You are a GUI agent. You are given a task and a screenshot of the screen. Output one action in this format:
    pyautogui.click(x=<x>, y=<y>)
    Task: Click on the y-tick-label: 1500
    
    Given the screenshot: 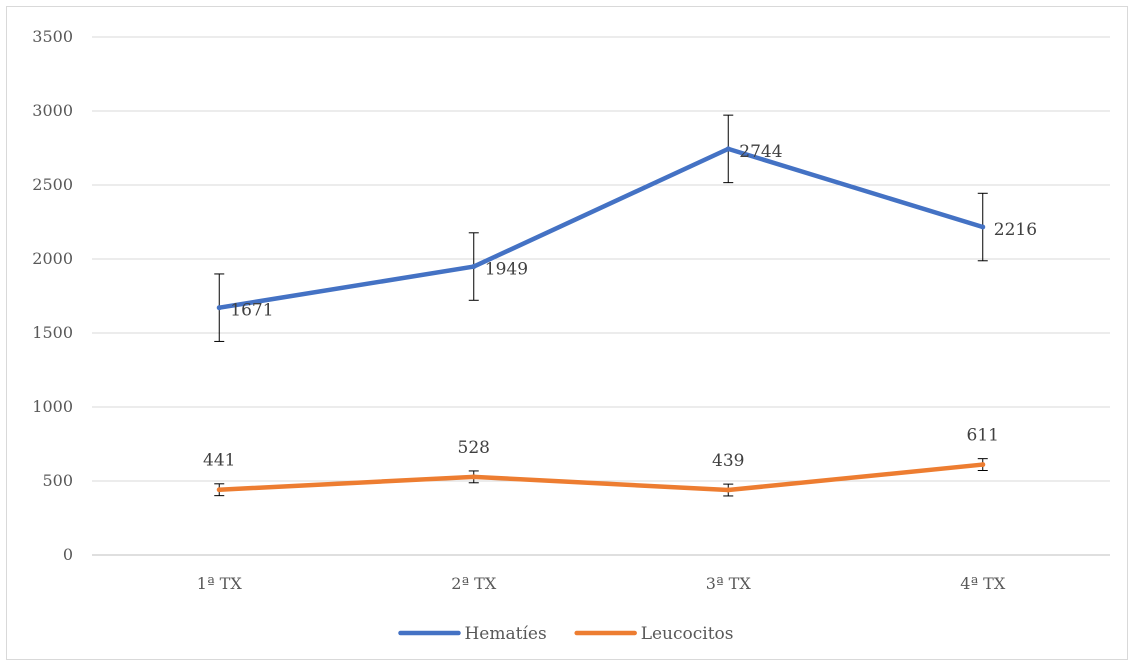 What is the action you would take?
    pyautogui.click(x=52, y=332)
    